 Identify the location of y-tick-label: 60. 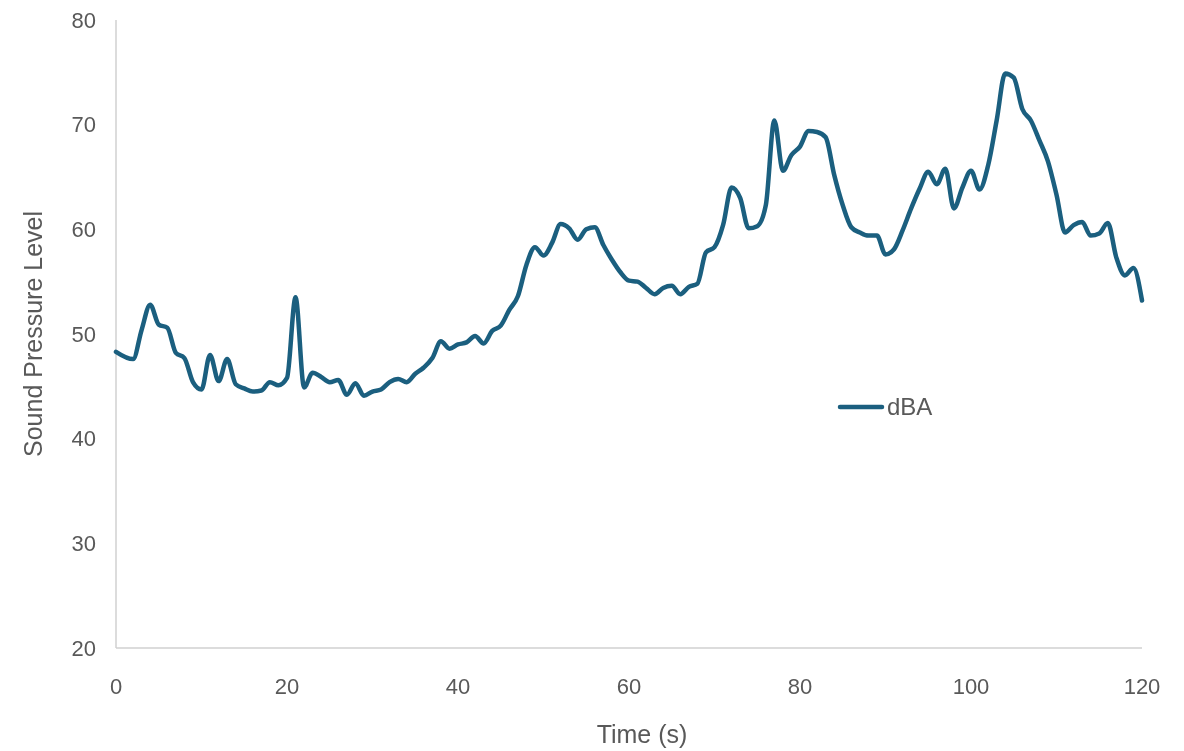
(83, 230).